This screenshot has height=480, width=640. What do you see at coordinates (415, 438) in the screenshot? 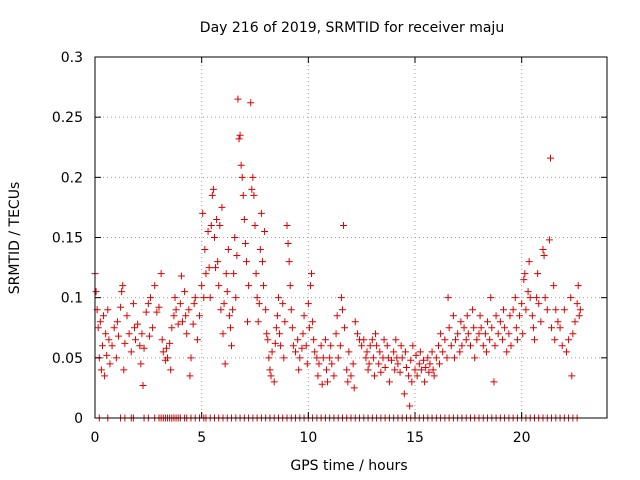
I see `x-tick-label: 15` at bounding box center [415, 438].